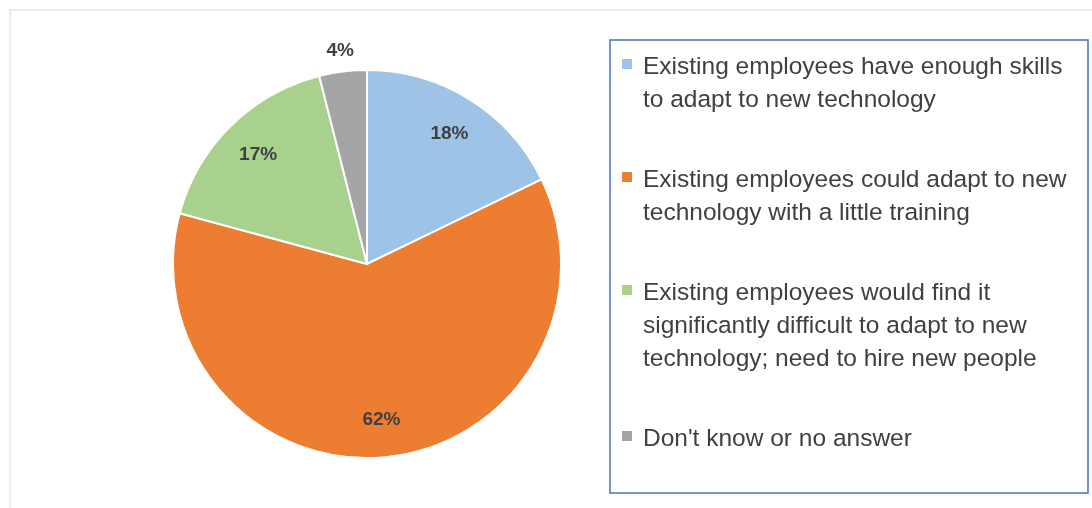 The height and width of the screenshot is (508, 1092). What do you see at coordinates (381, 419) in the screenshot?
I see `data-label: 62%` at bounding box center [381, 419].